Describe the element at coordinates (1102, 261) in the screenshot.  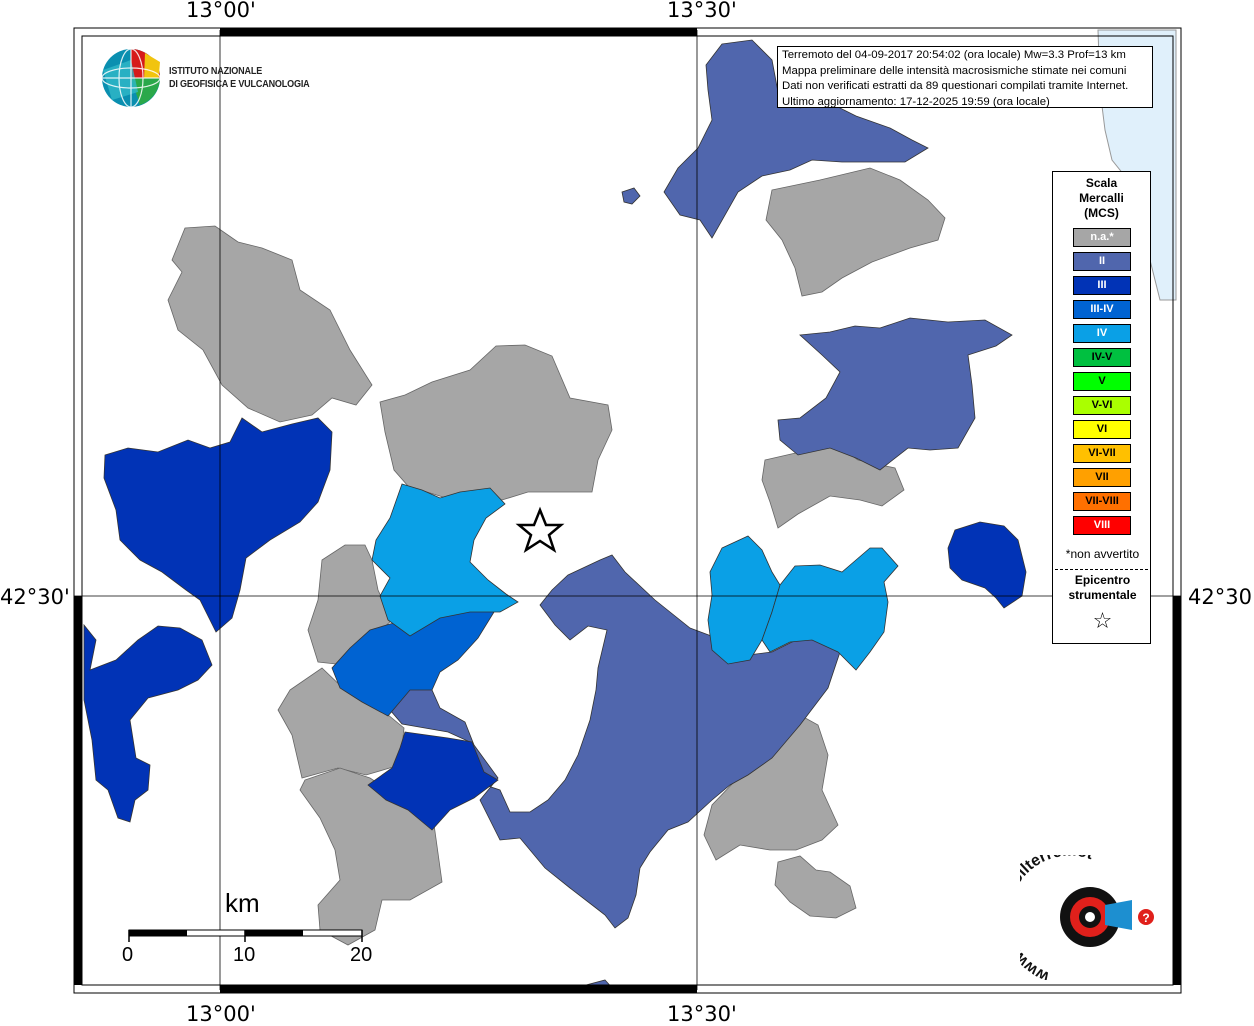
I see `legend-swatch: II` at that location.